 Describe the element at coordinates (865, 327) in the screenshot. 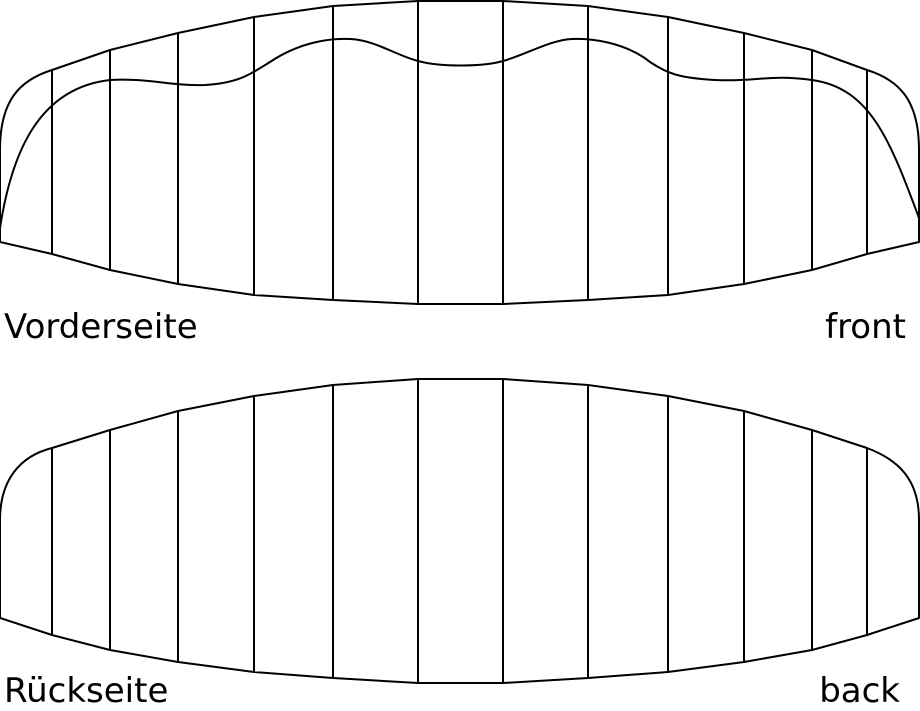

I see `front-label-english: front` at that location.